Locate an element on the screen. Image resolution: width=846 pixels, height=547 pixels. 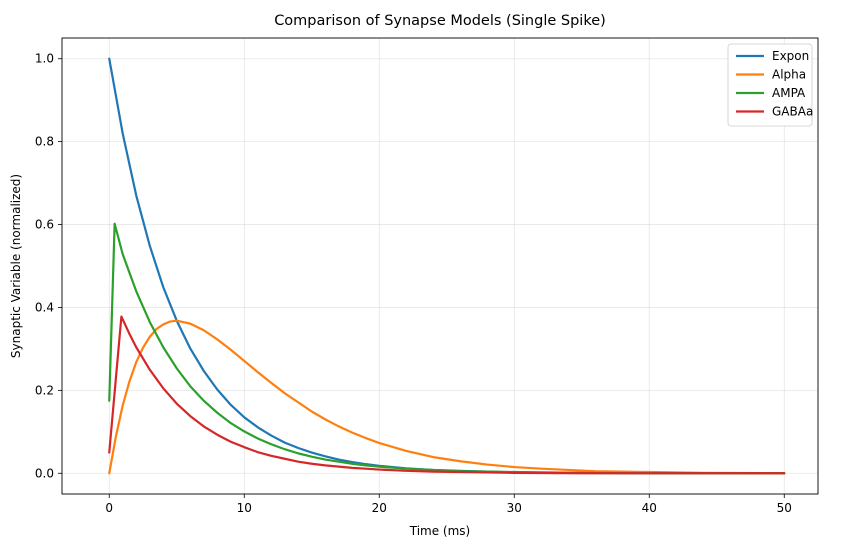
legend: Expon Alpha AMPA GABAa is located at coordinates (770, 85).